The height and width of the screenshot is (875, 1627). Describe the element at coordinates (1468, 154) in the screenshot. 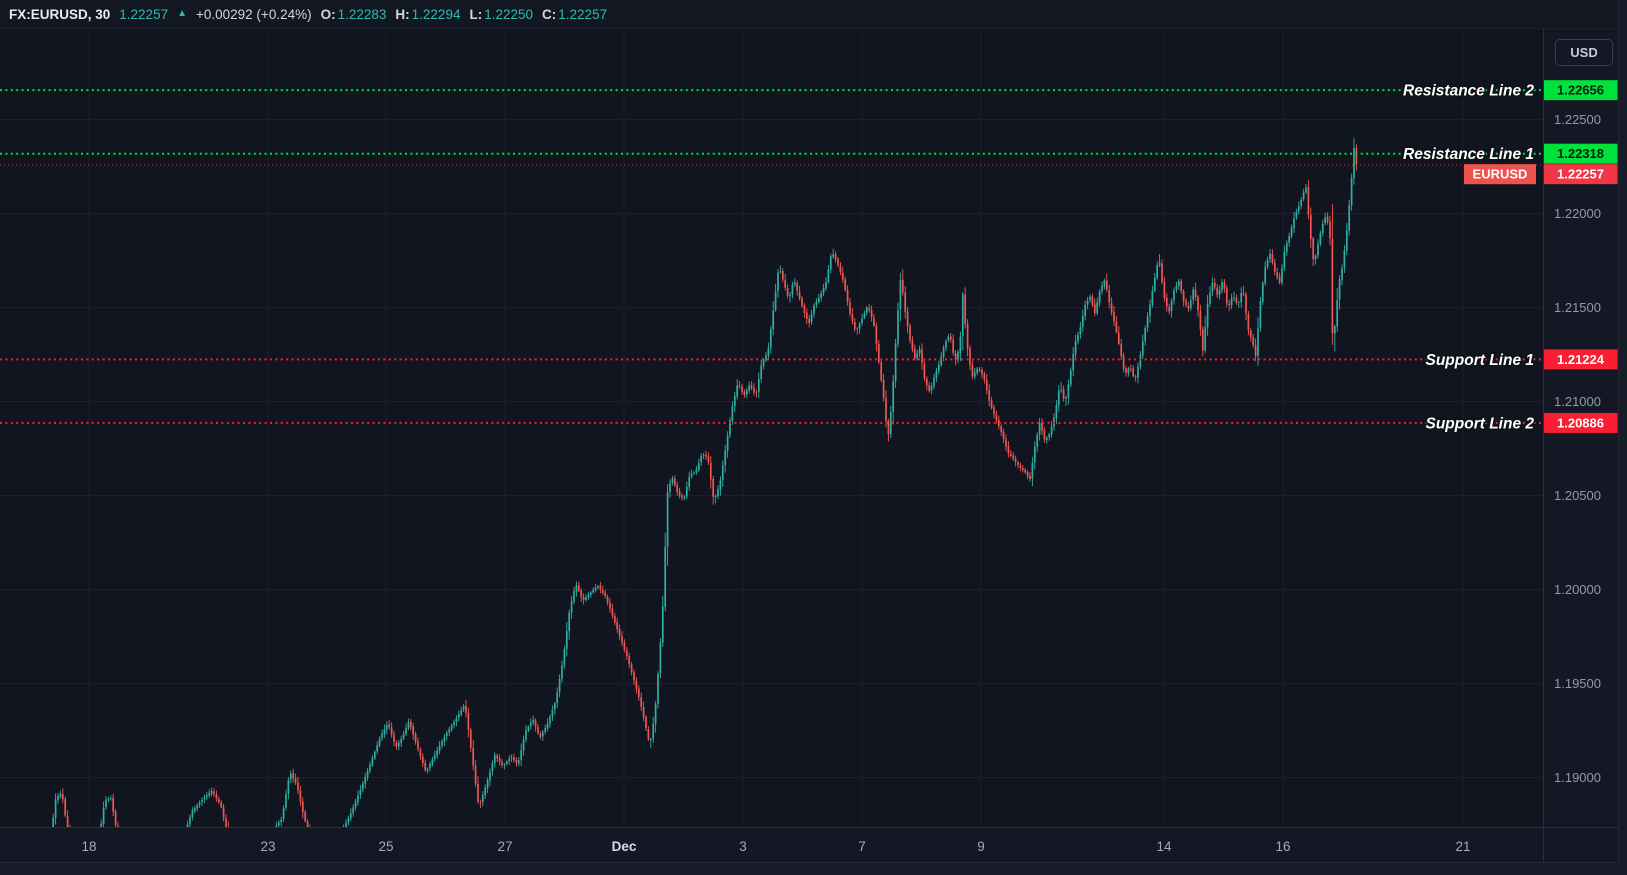

I see `level-label-resistance-line-1: Resistance Line 1` at that location.